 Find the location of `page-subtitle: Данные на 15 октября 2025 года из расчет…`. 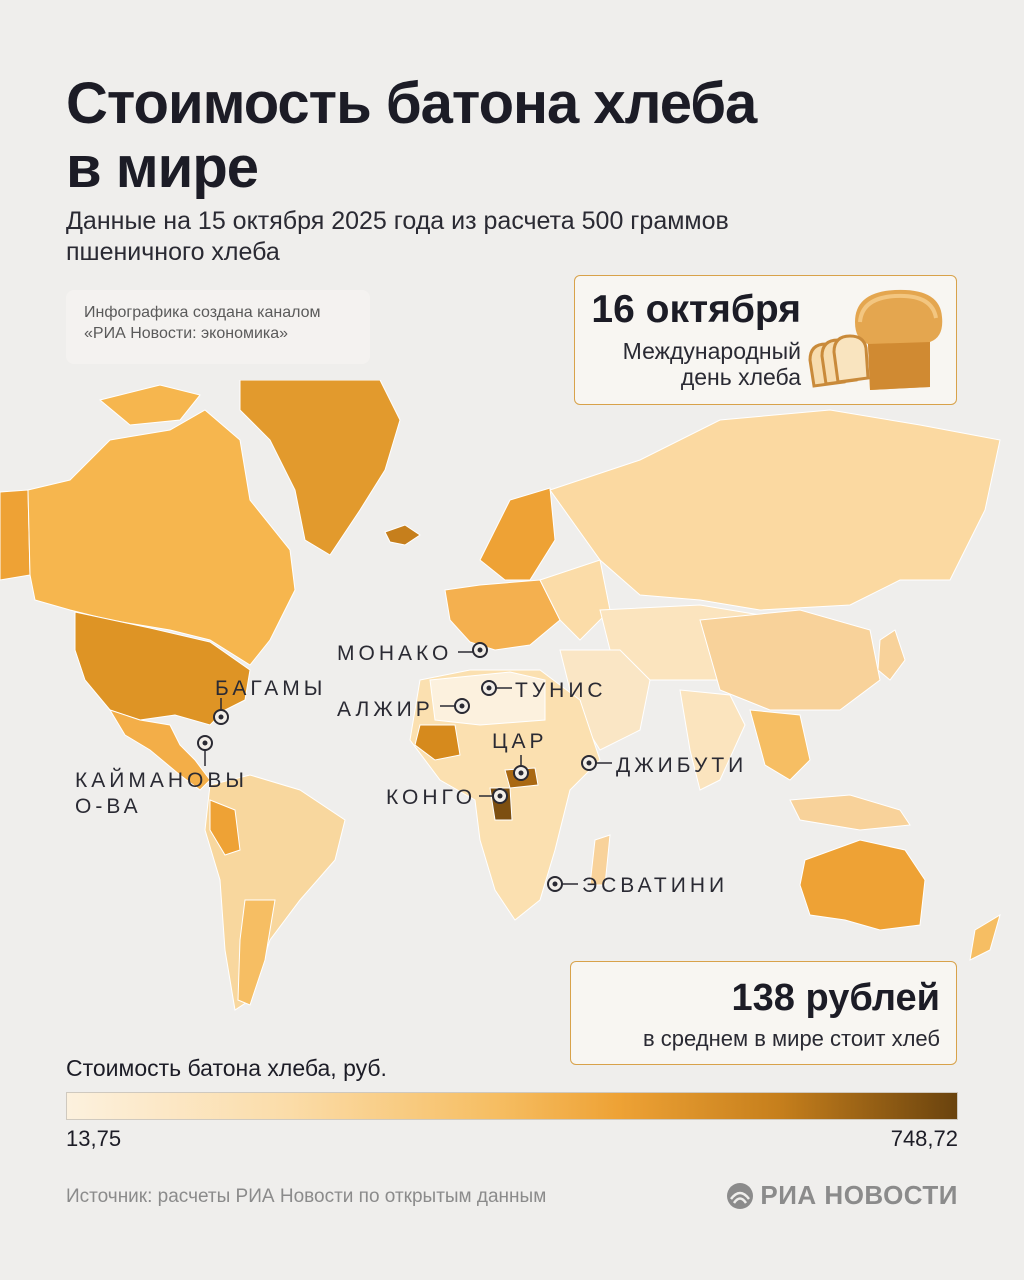

page-subtitle: Данные на 15 октября 2025 года из расчет… is located at coordinates (397, 236).